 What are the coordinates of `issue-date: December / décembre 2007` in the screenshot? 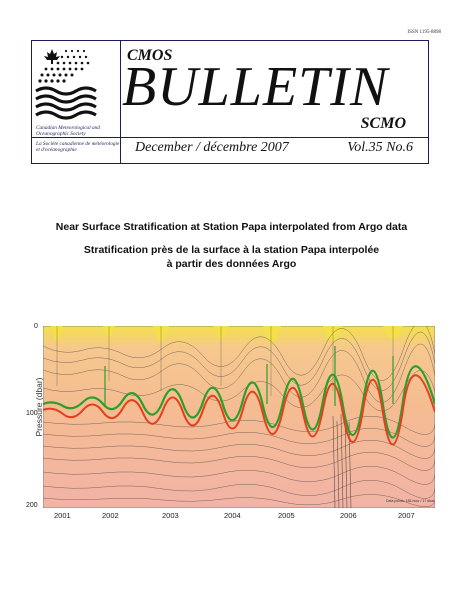 It's located at (212, 147).